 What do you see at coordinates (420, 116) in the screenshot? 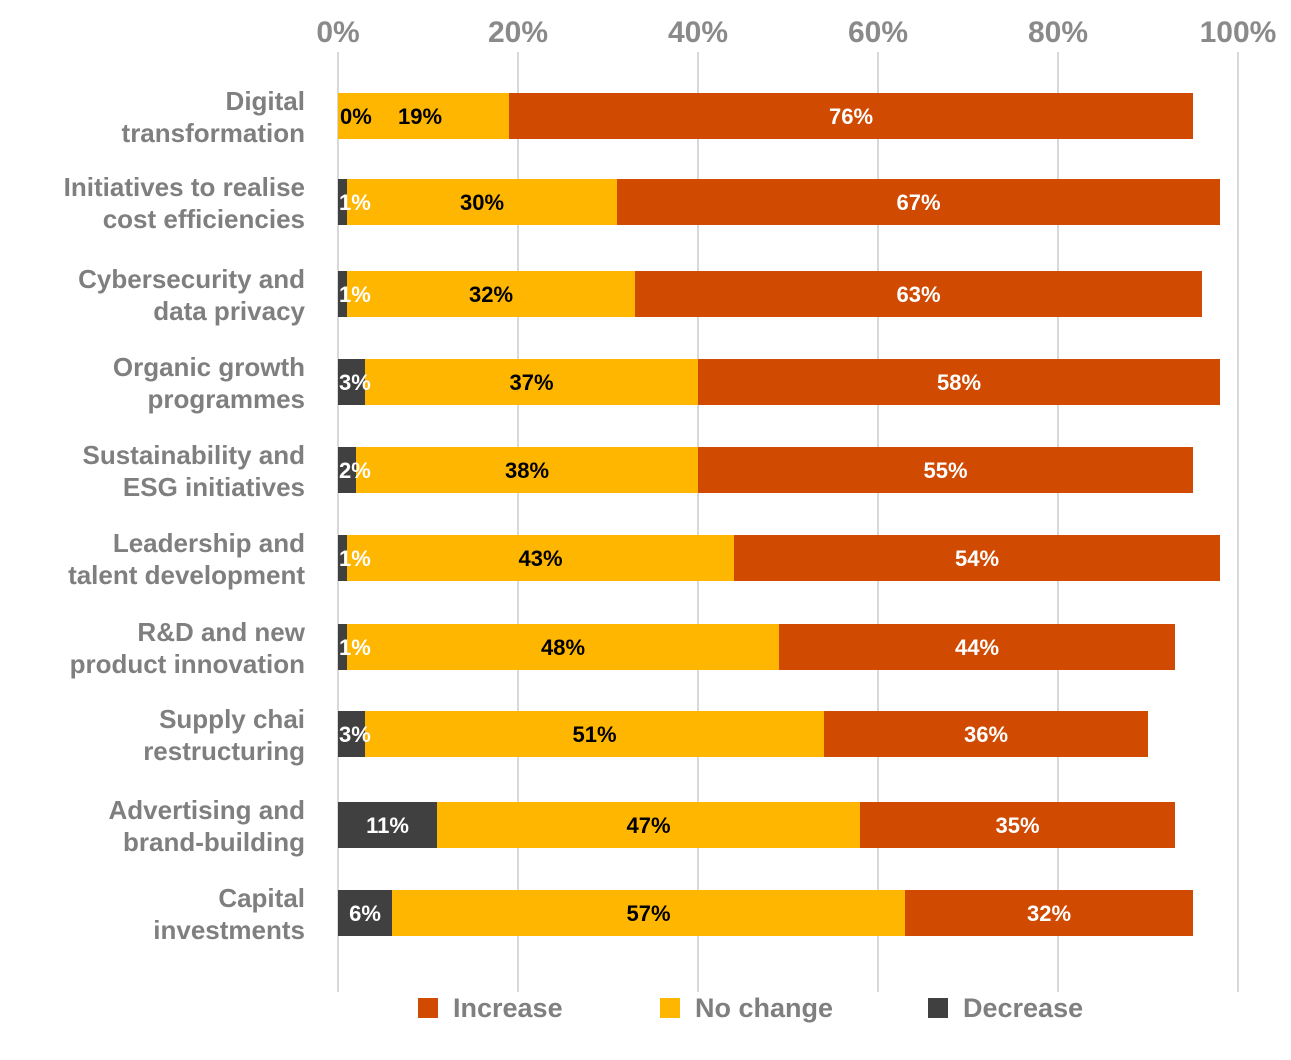
I see `value-label-no-change: 19%` at bounding box center [420, 116].